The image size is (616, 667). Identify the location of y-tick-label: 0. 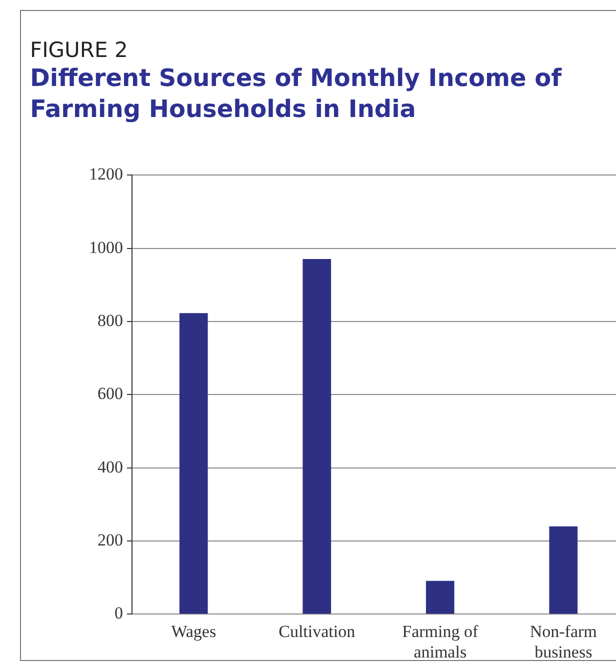
(118, 613).